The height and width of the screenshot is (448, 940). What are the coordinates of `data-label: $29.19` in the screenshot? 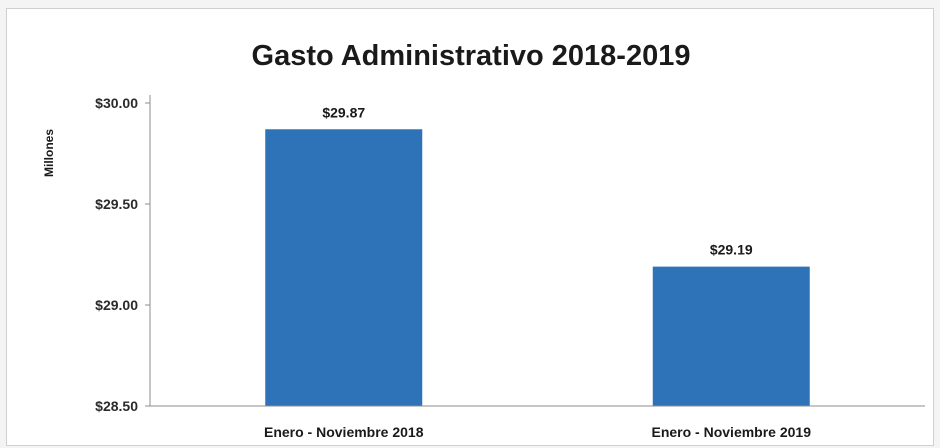 It's located at (731, 250).